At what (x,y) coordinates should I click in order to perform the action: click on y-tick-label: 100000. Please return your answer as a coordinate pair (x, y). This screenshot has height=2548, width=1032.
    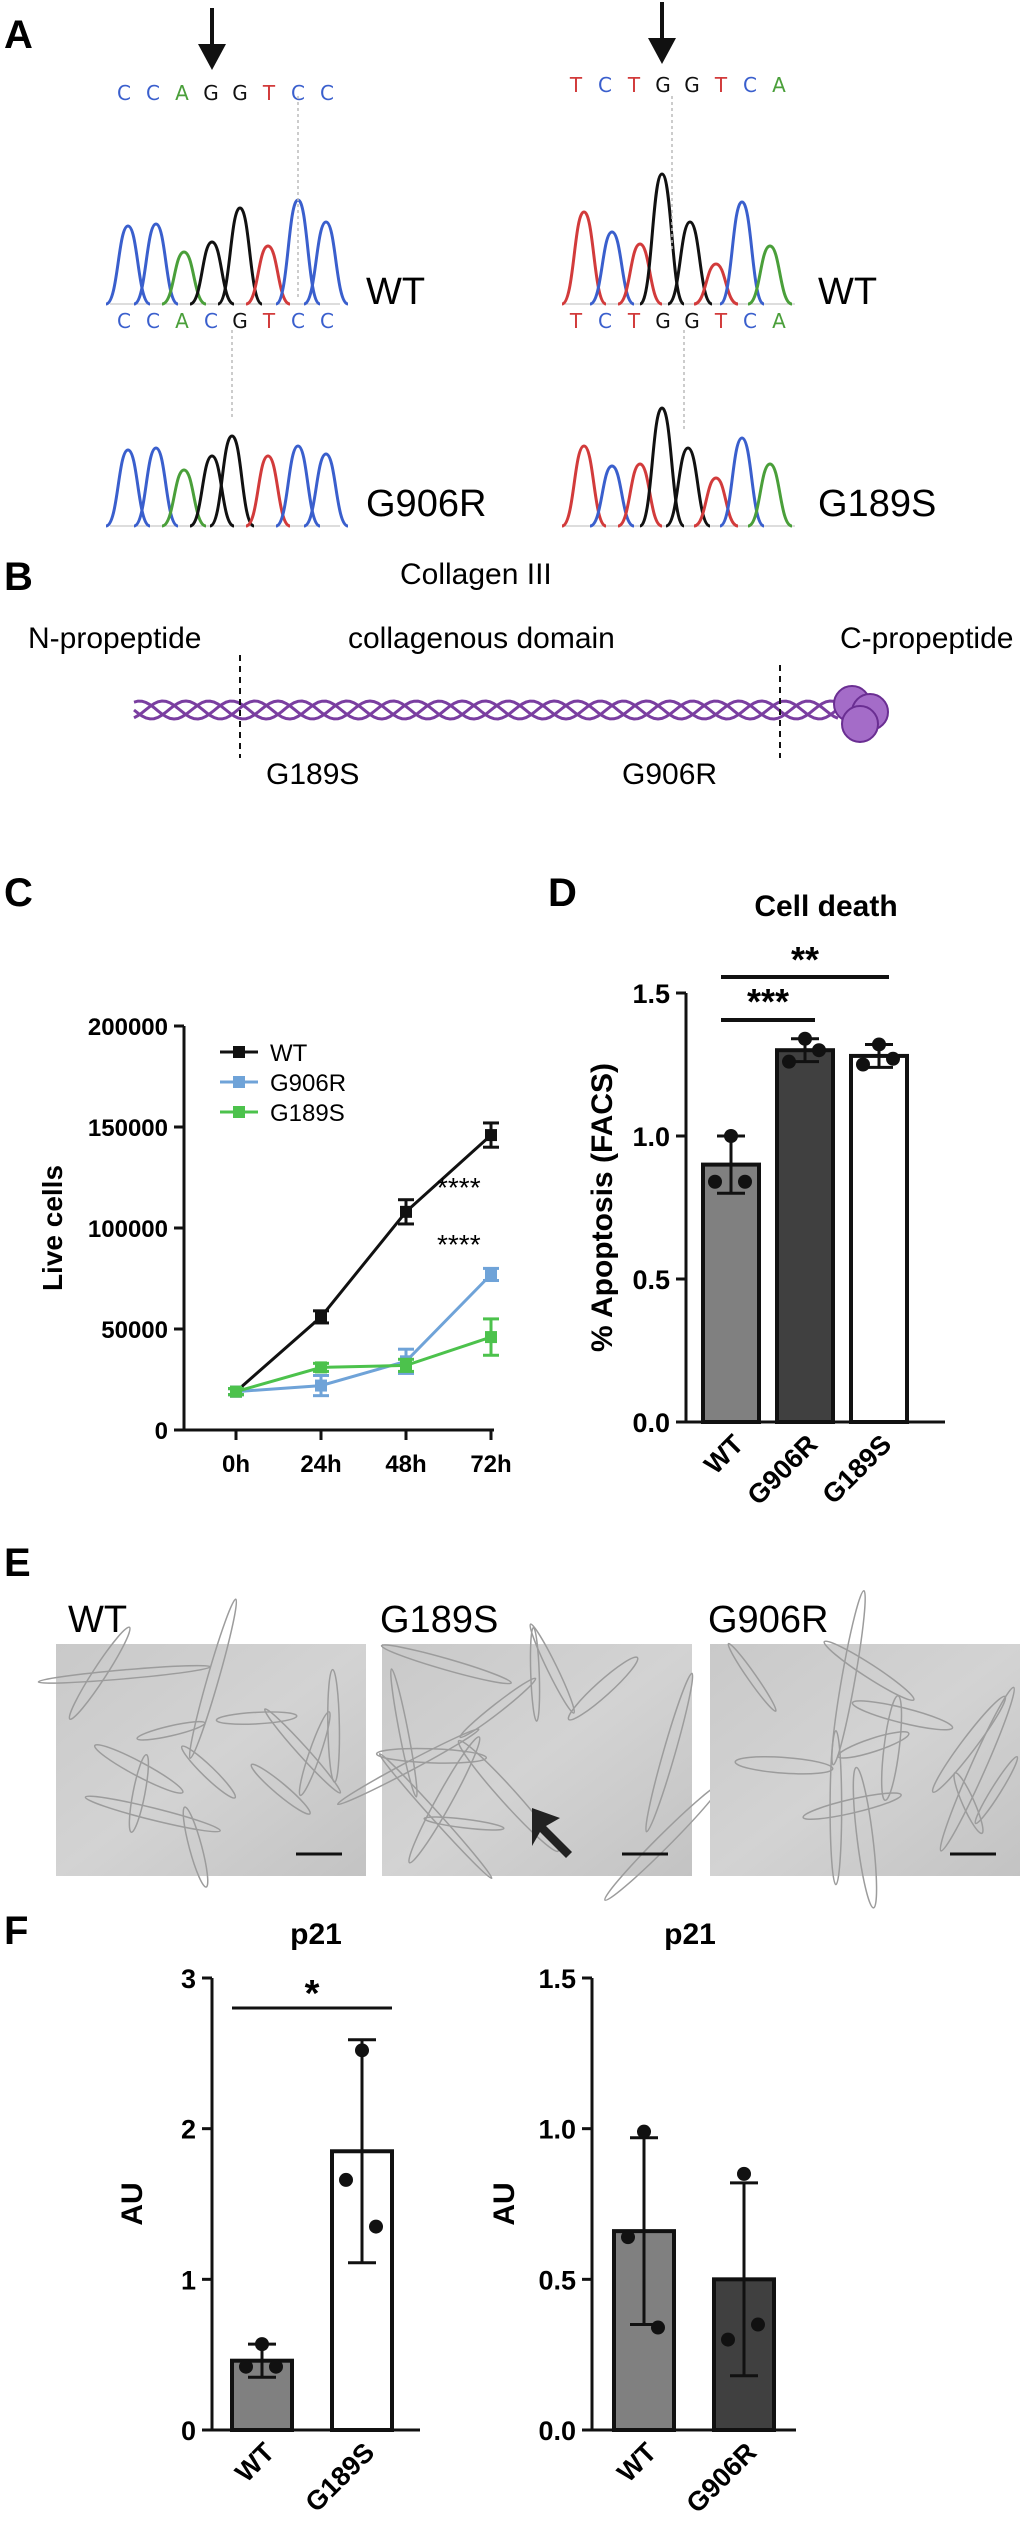
    Looking at the image, I should click on (128, 1229).